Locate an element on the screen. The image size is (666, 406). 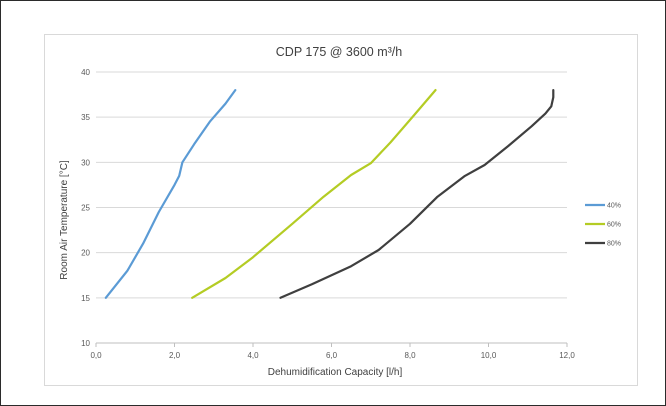
y-tick-label: 40 is located at coordinates (85, 72).